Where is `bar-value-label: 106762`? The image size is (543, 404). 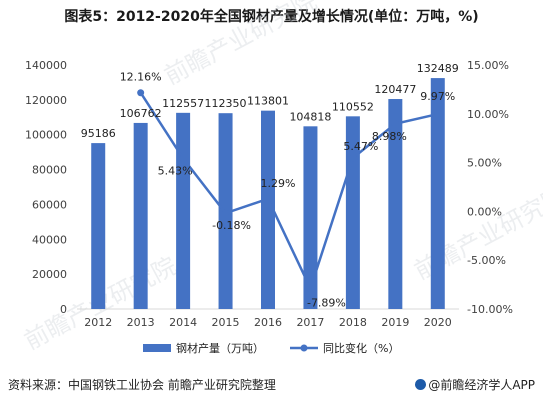
bar-value-label: 106762 is located at coordinates (141, 113).